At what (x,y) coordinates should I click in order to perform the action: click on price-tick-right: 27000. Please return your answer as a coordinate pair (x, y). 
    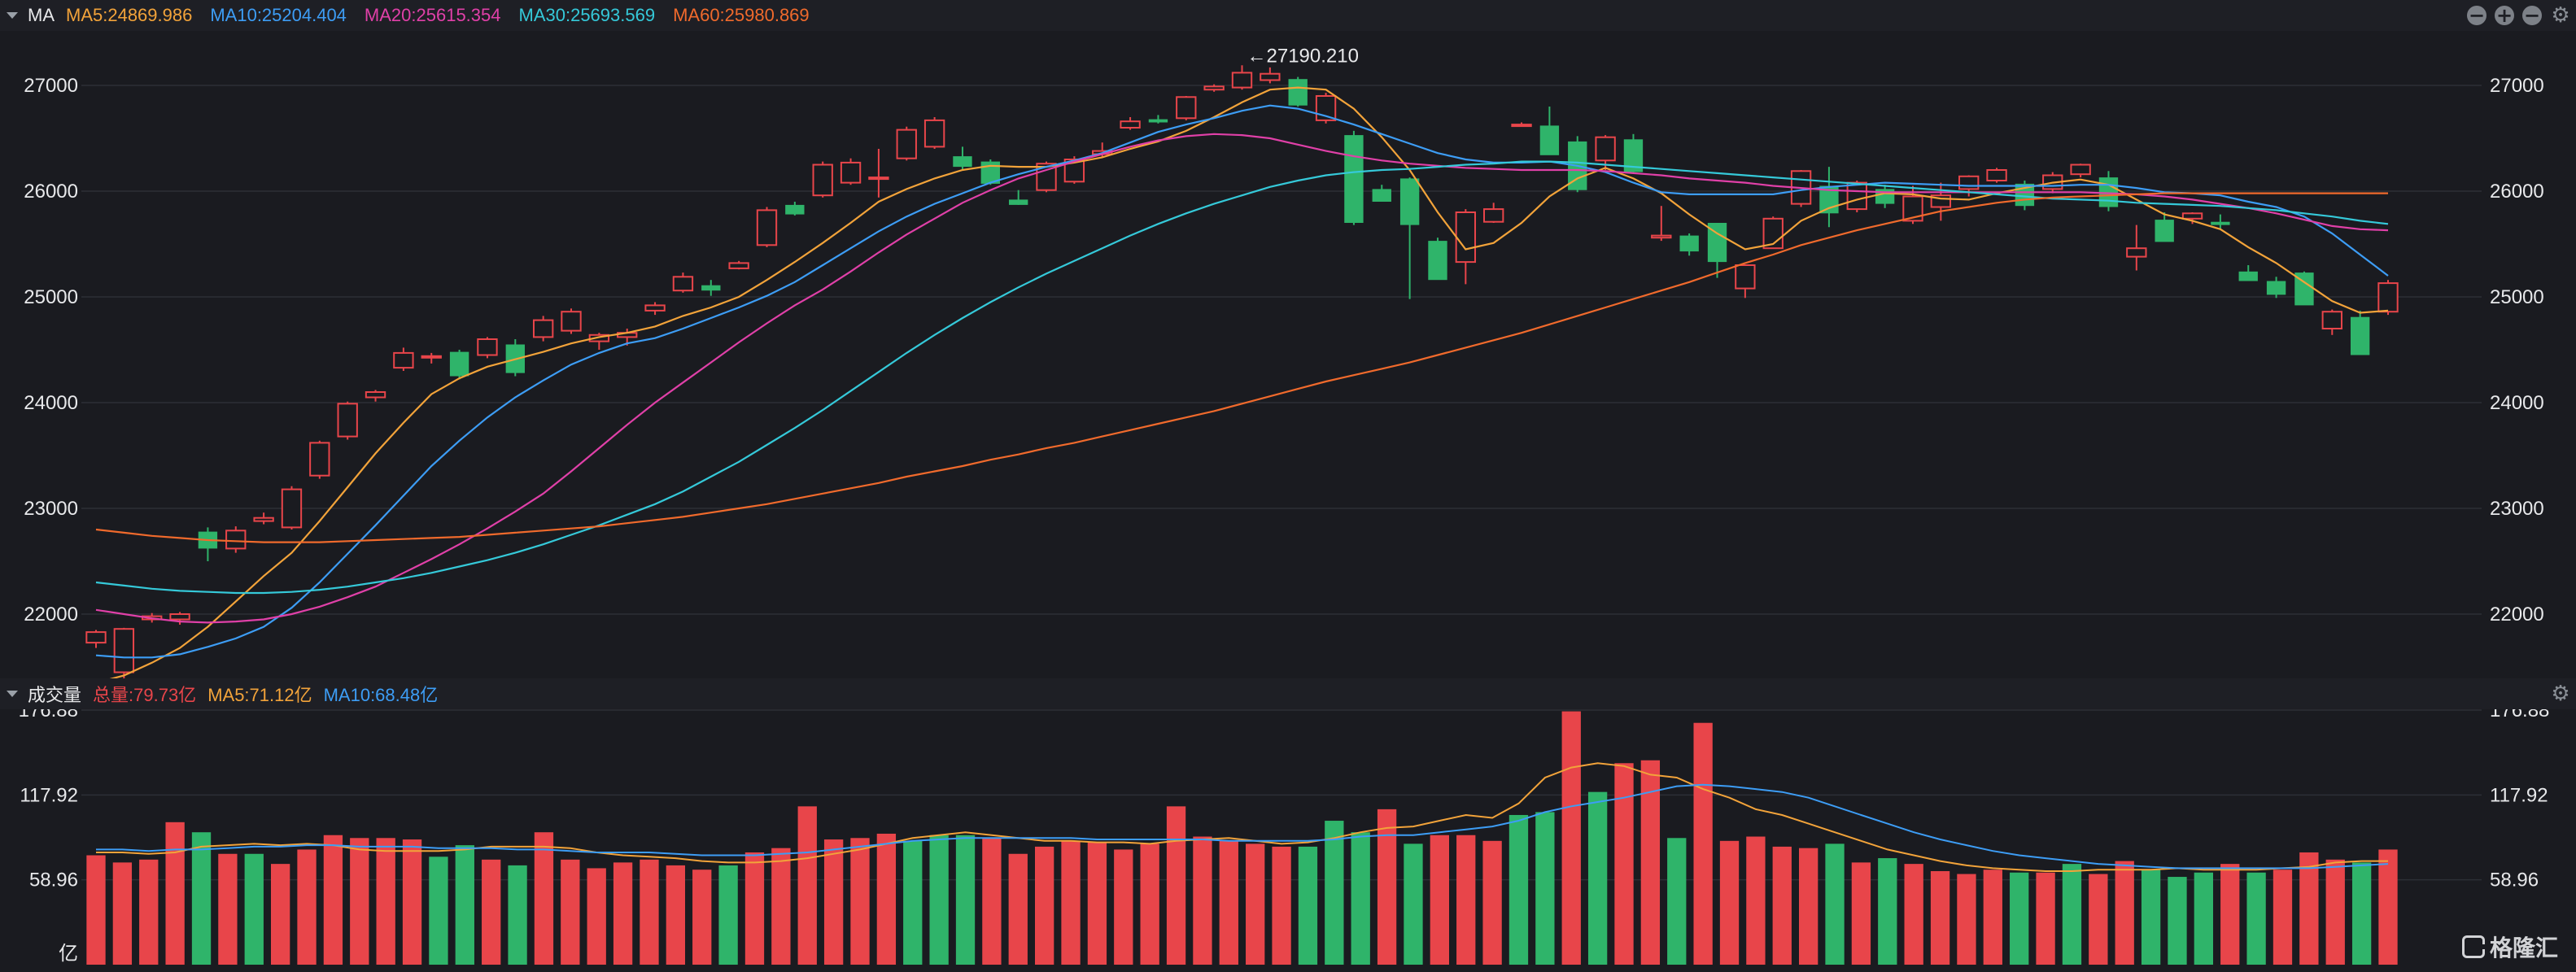
    Looking at the image, I should click on (2517, 86).